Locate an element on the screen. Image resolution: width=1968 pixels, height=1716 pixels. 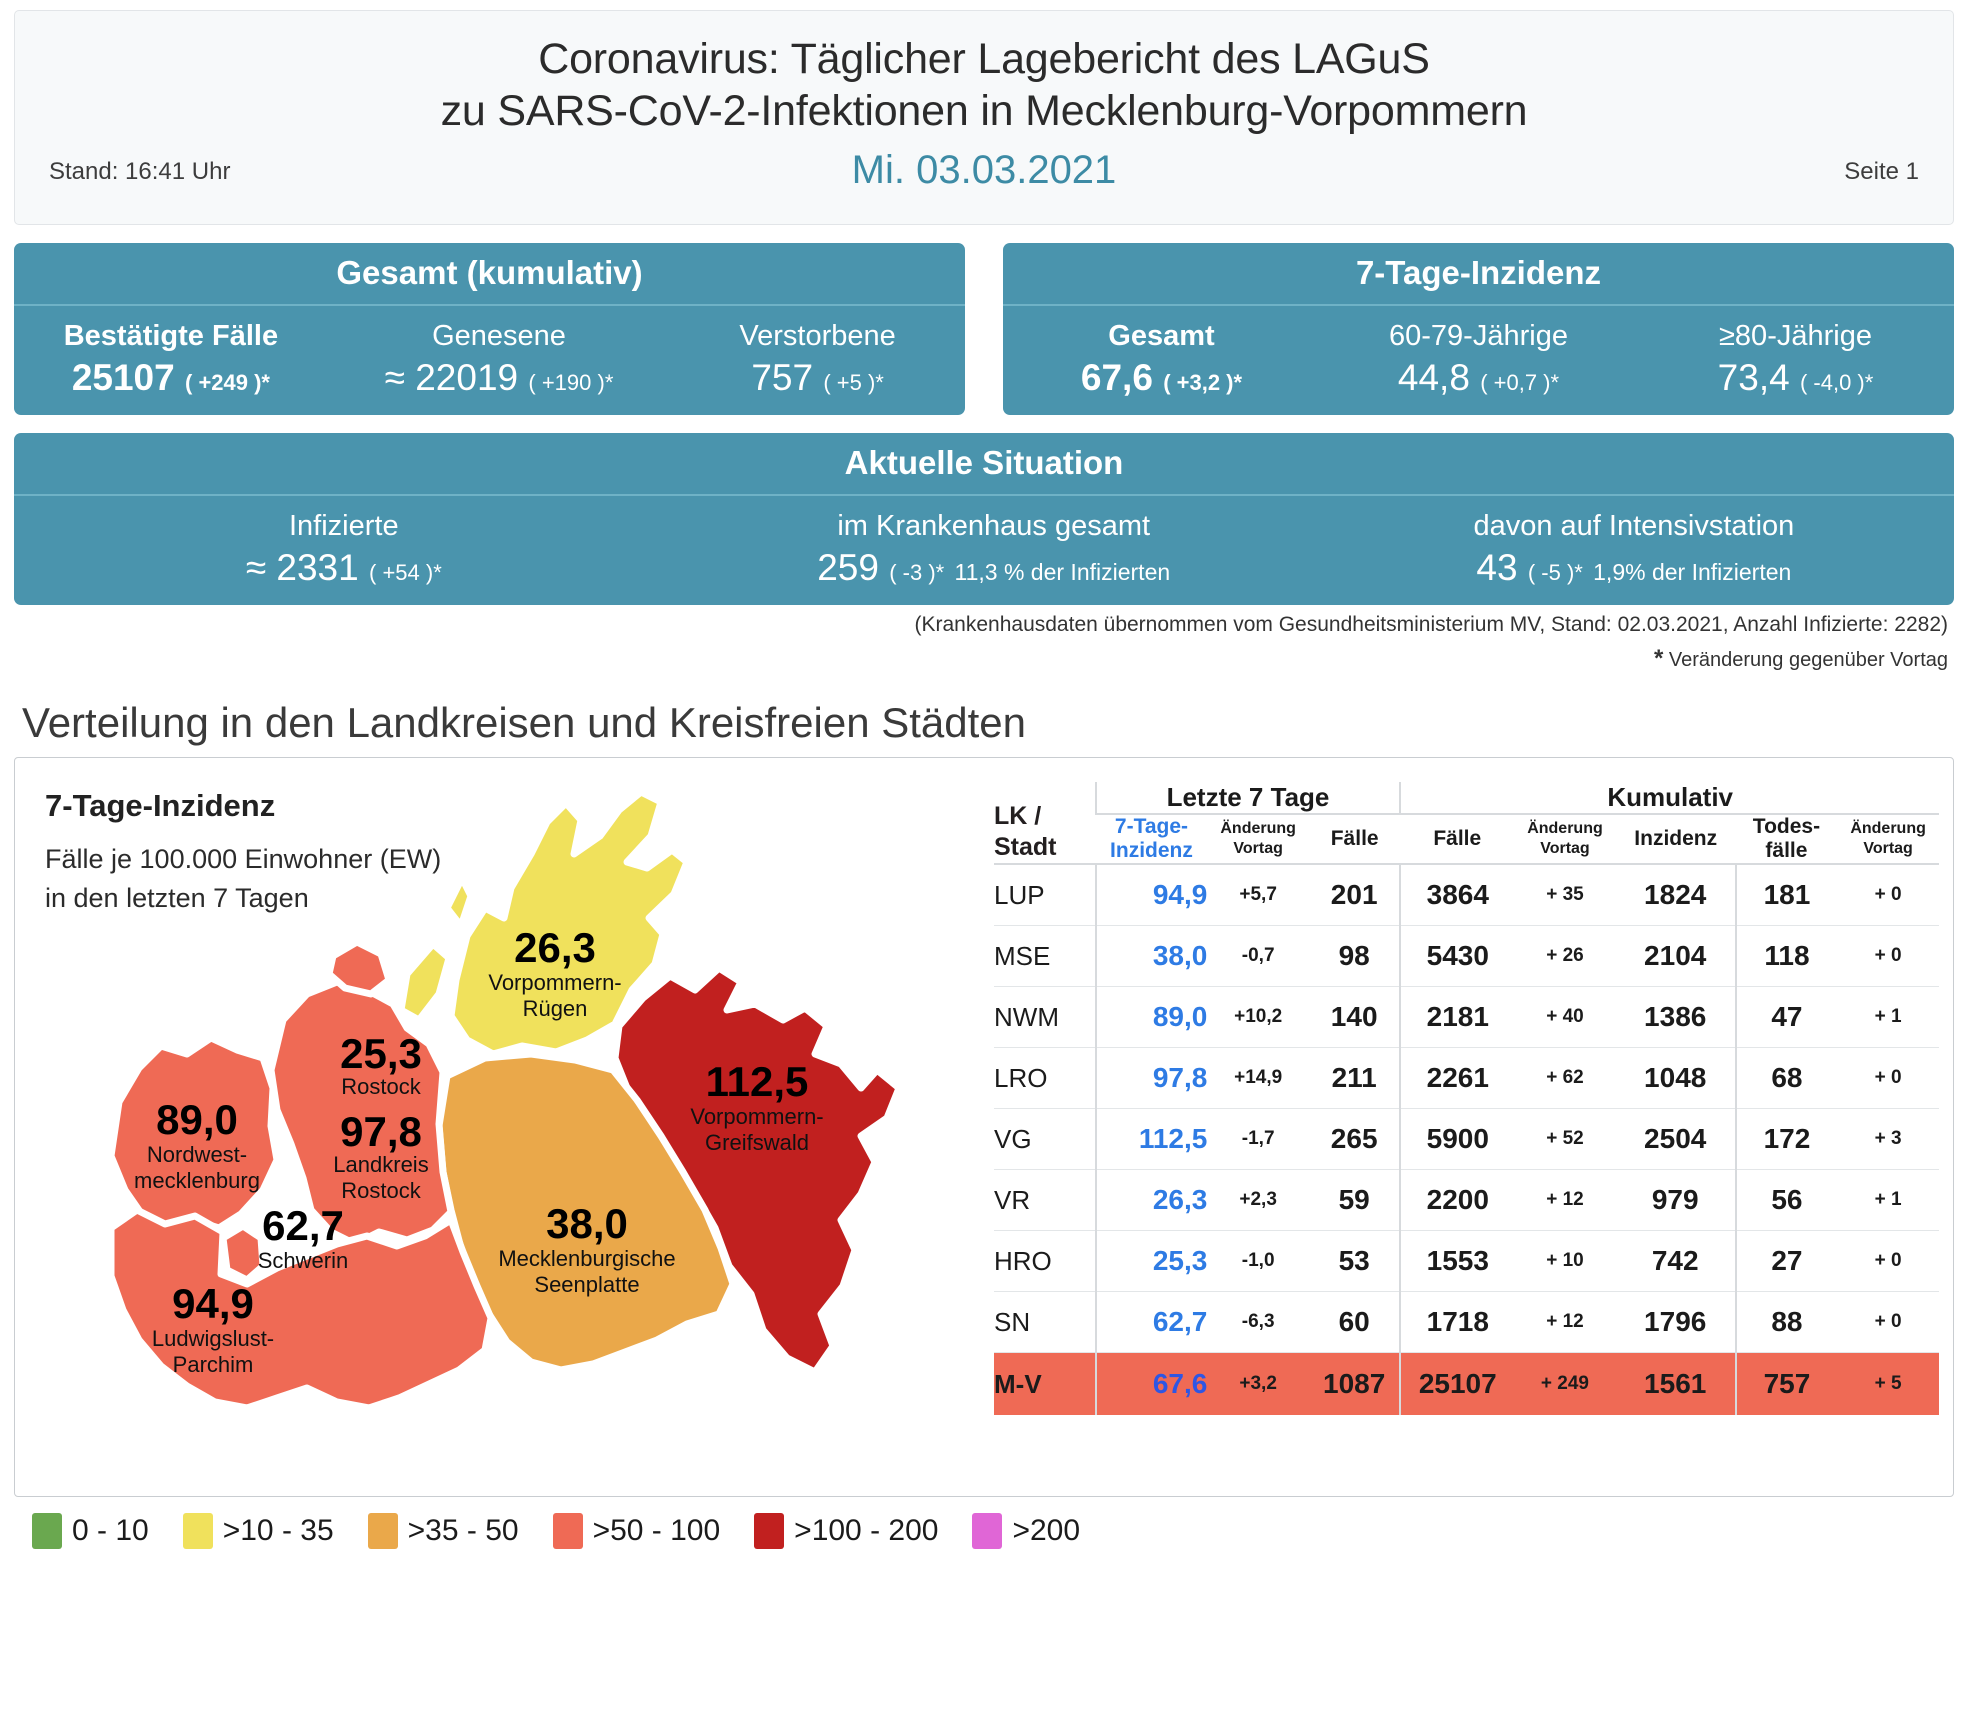
th-aenderung3-l2: Vortag is located at coordinates (1888, 848).